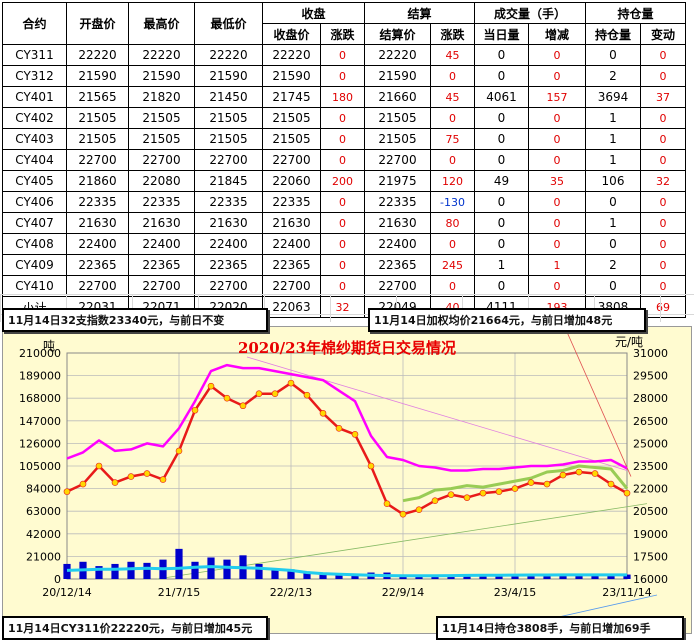 The width and height of the screenshot is (694, 640). What do you see at coordinates (650, 466) in the screenshot?
I see `right-tick-label: 23500` at bounding box center [650, 466].